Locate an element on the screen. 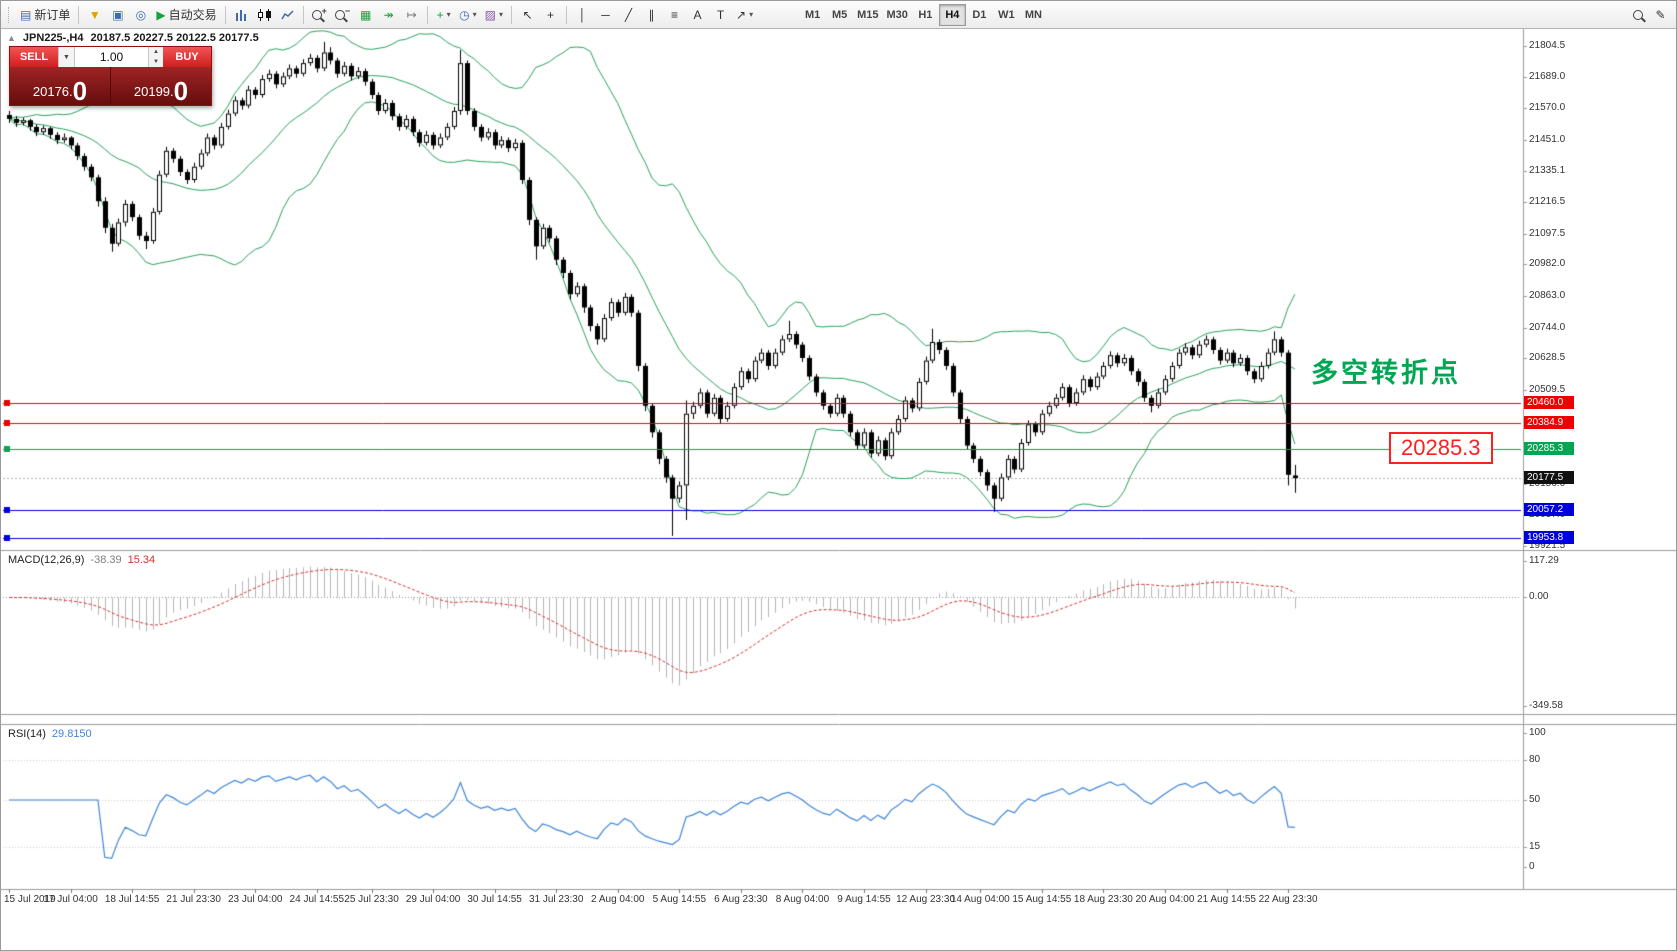 This screenshot has width=1677, height=951. rsi-scale-tick: 50 is located at coordinates (1535, 799).